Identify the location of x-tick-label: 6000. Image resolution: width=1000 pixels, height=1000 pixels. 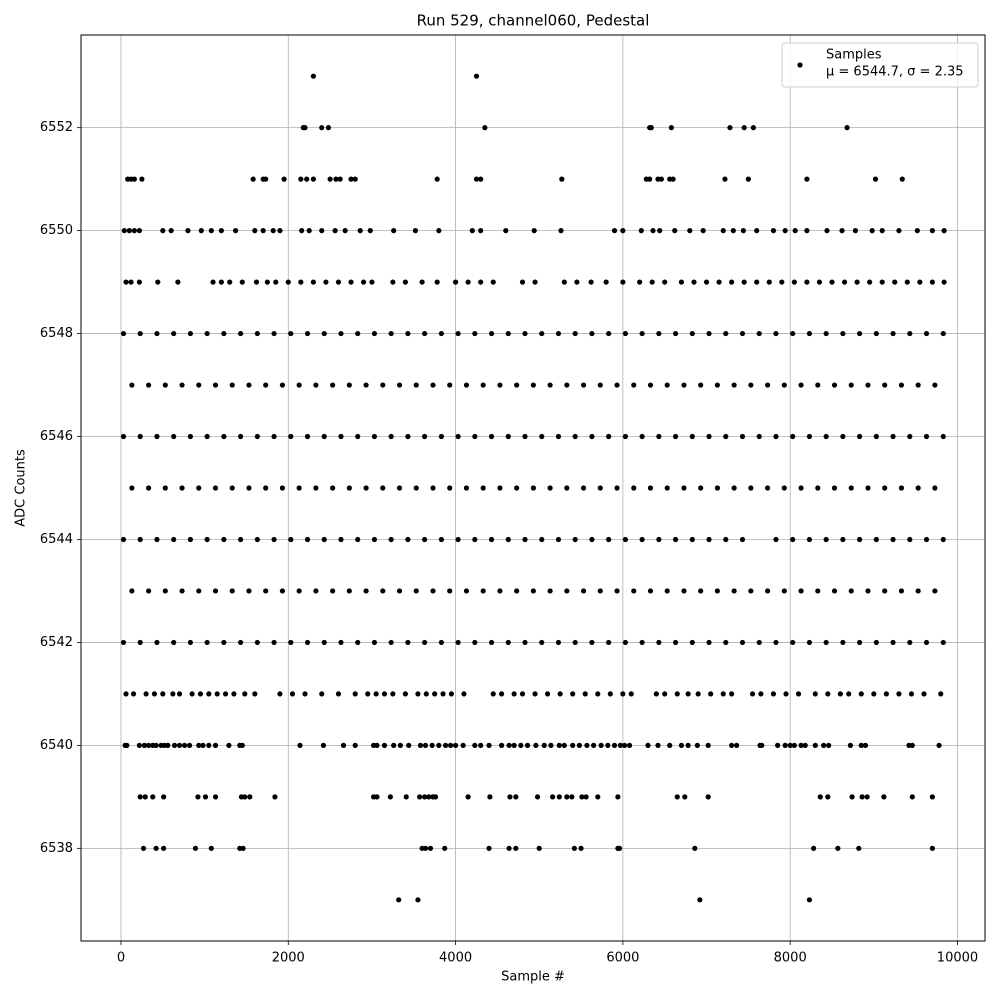
(622, 958).